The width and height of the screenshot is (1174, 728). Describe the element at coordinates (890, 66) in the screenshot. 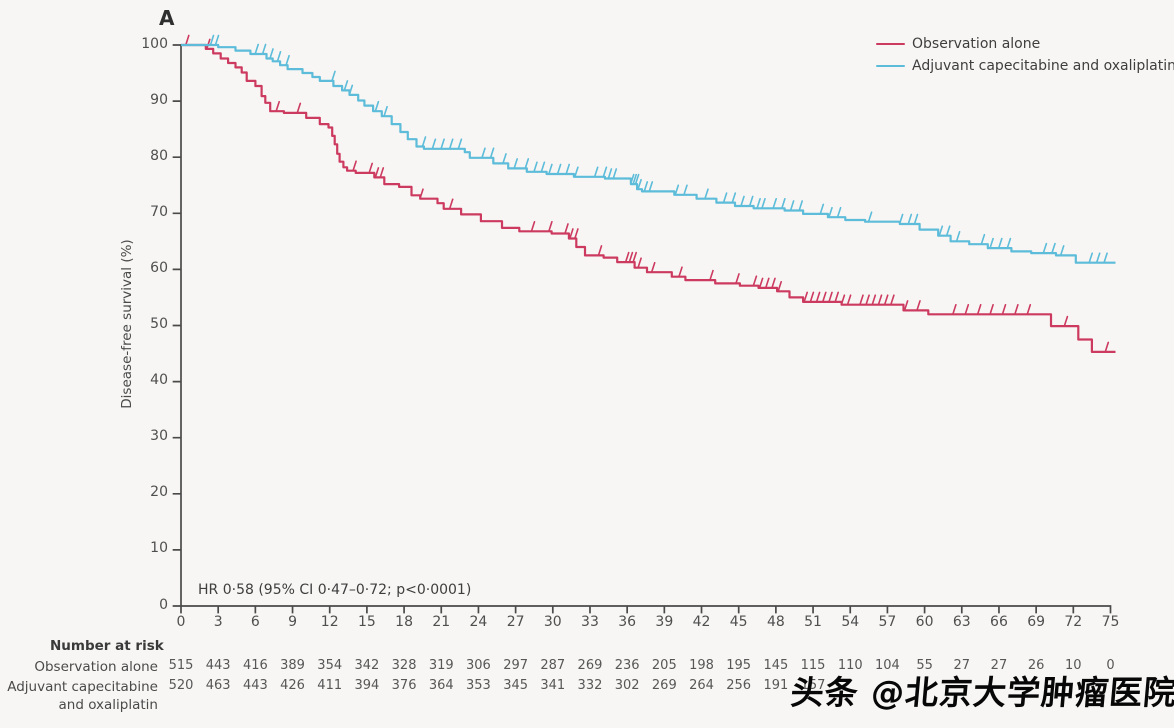

I see `capox-legend-line-icon` at that location.